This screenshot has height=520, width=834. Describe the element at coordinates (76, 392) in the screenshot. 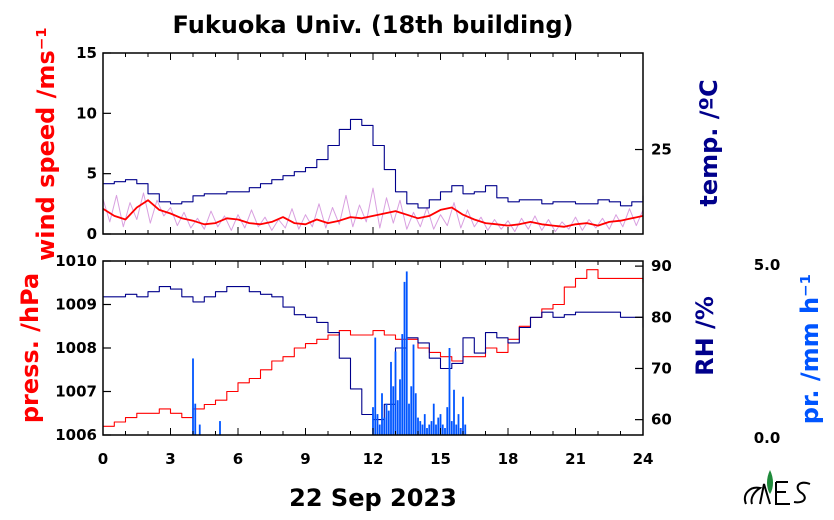

I see `bottom-left-tick-label: 1007` at that location.